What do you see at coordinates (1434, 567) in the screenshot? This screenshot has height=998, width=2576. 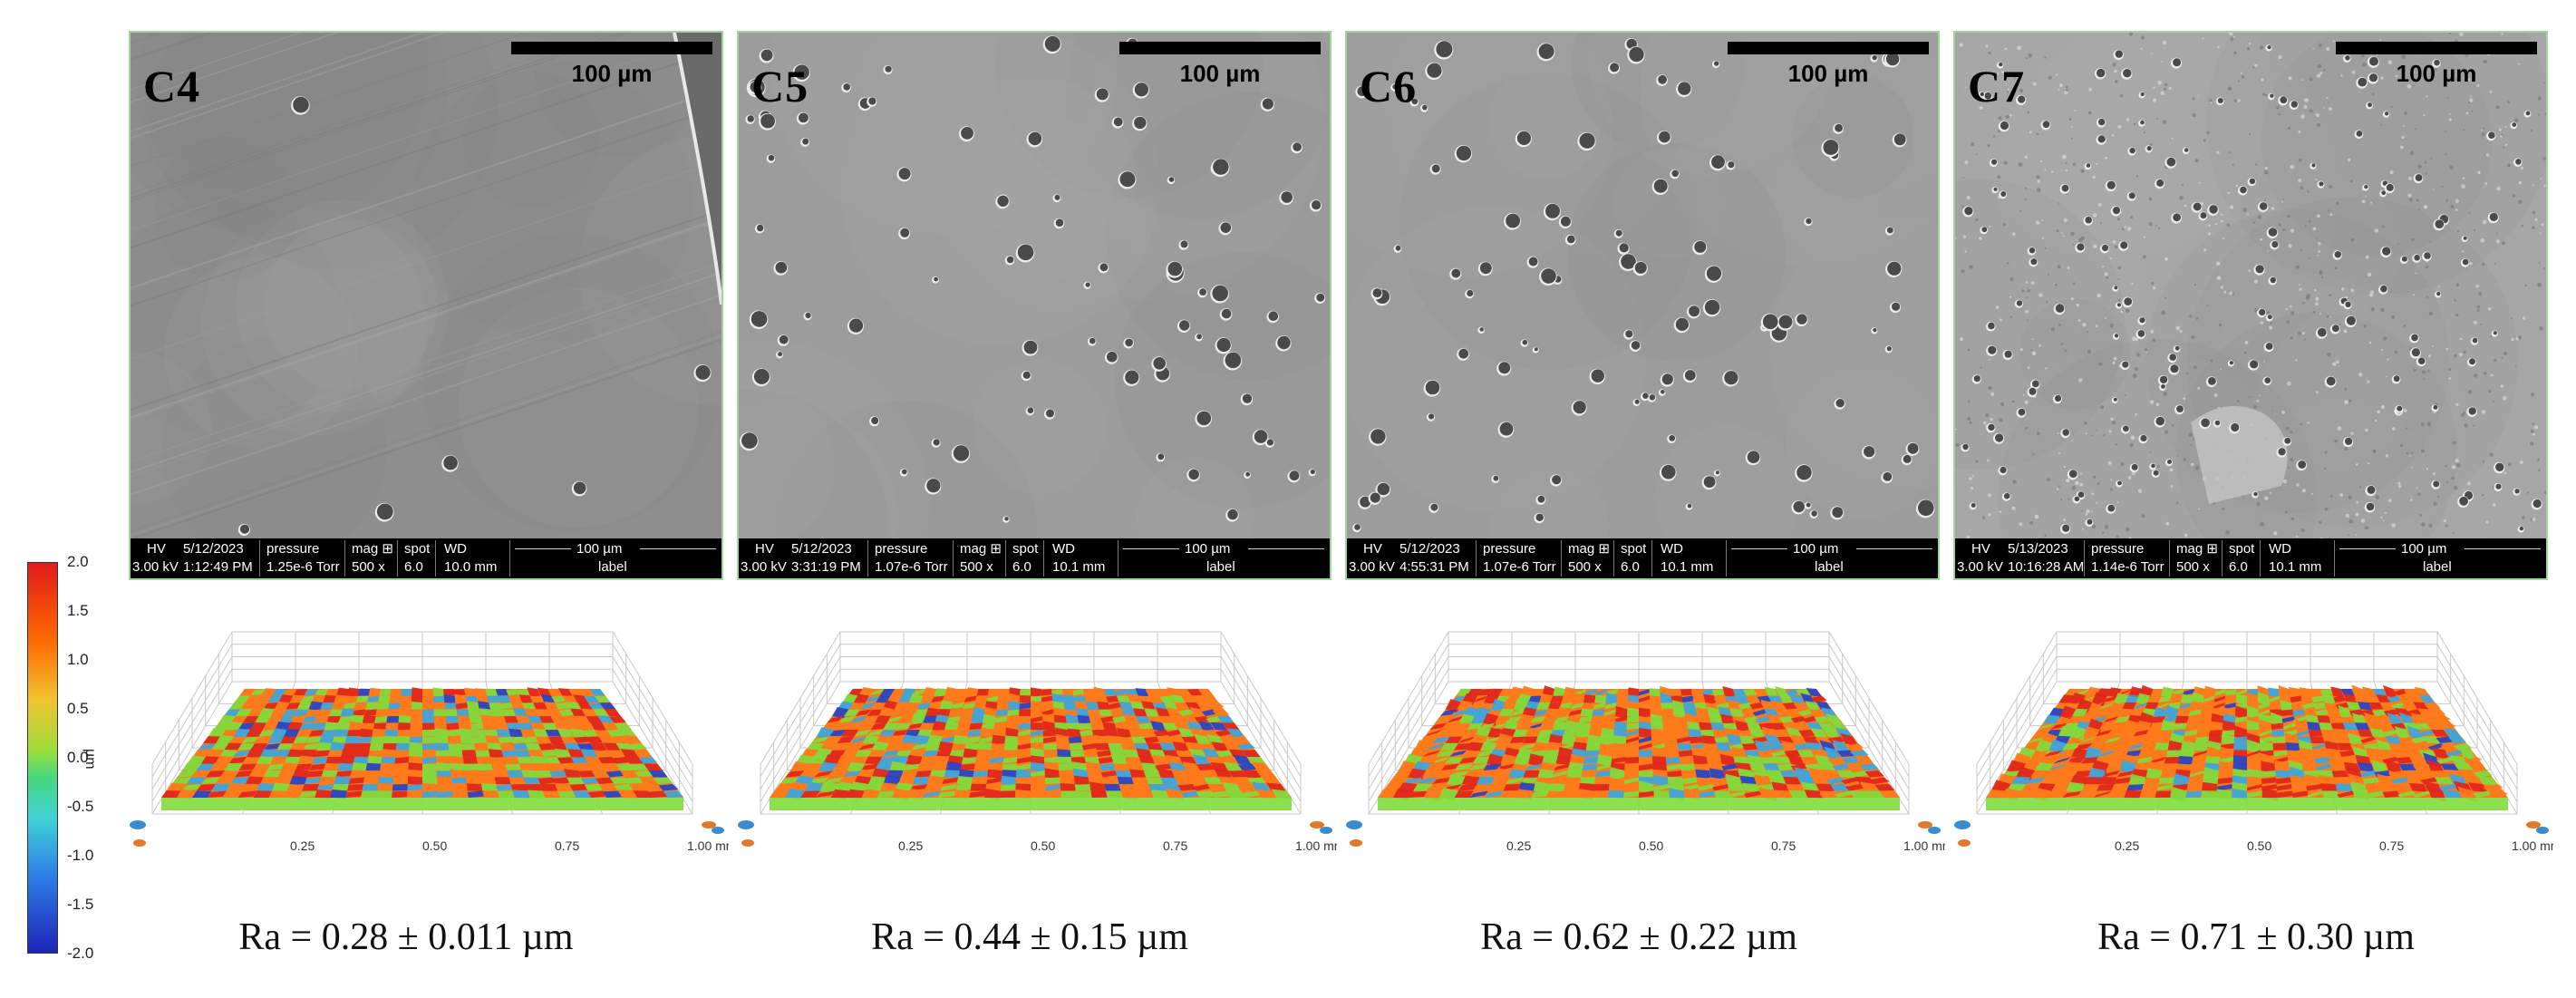 I see `data-bar-time: 4:55:31 PM` at bounding box center [1434, 567].